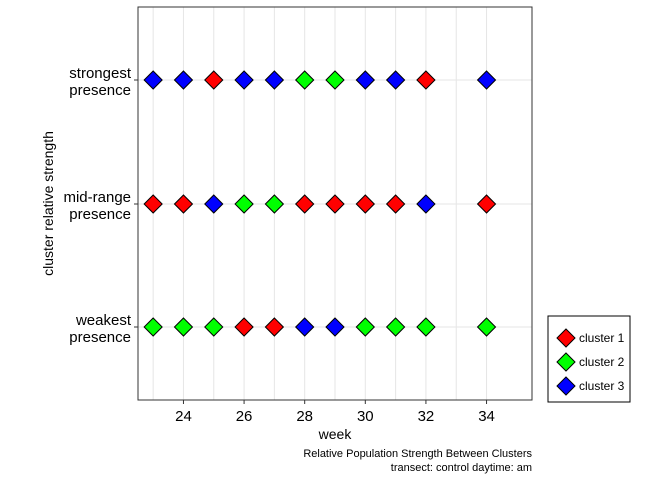 The image size is (672, 480). What do you see at coordinates (602, 386) in the screenshot?
I see `legend-label: cluster 3` at bounding box center [602, 386].